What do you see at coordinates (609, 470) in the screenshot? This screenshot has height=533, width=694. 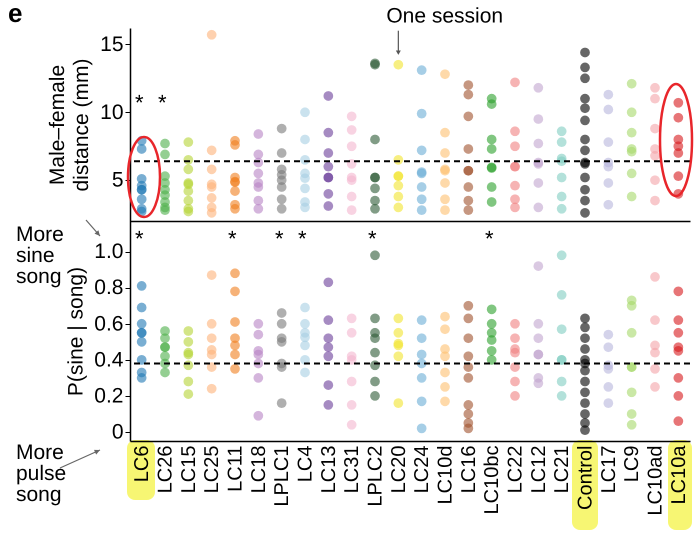 I see `x-tick-label: LC17` at bounding box center [609, 470].